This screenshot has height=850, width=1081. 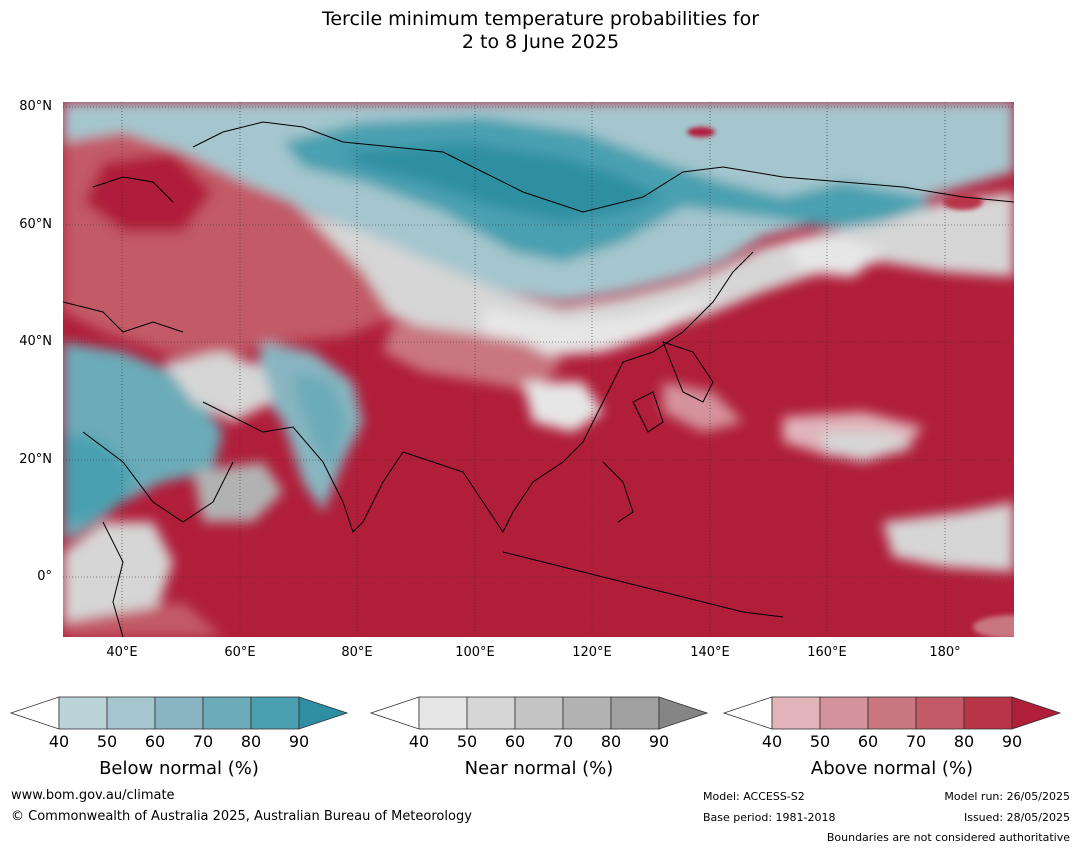 What do you see at coordinates (1007, 796) in the screenshot?
I see `model-run-text: Model run: 26/05/2025` at bounding box center [1007, 796].